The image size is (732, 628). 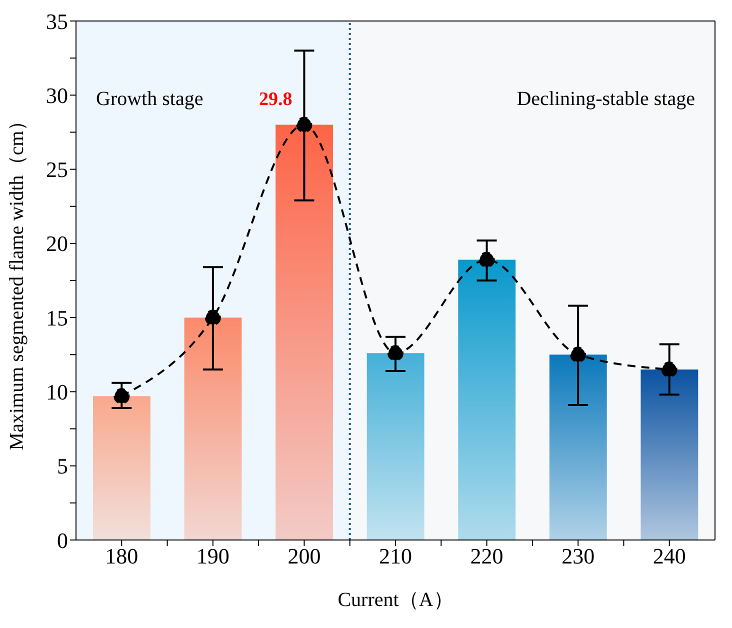 What do you see at coordinates (57, 21) in the screenshot?
I see `y-tick-label: 35` at bounding box center [57, 21].